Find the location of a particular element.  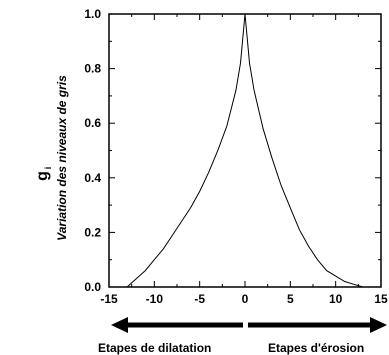

y-axis-symbol: g is located at coordinates (42, 176).